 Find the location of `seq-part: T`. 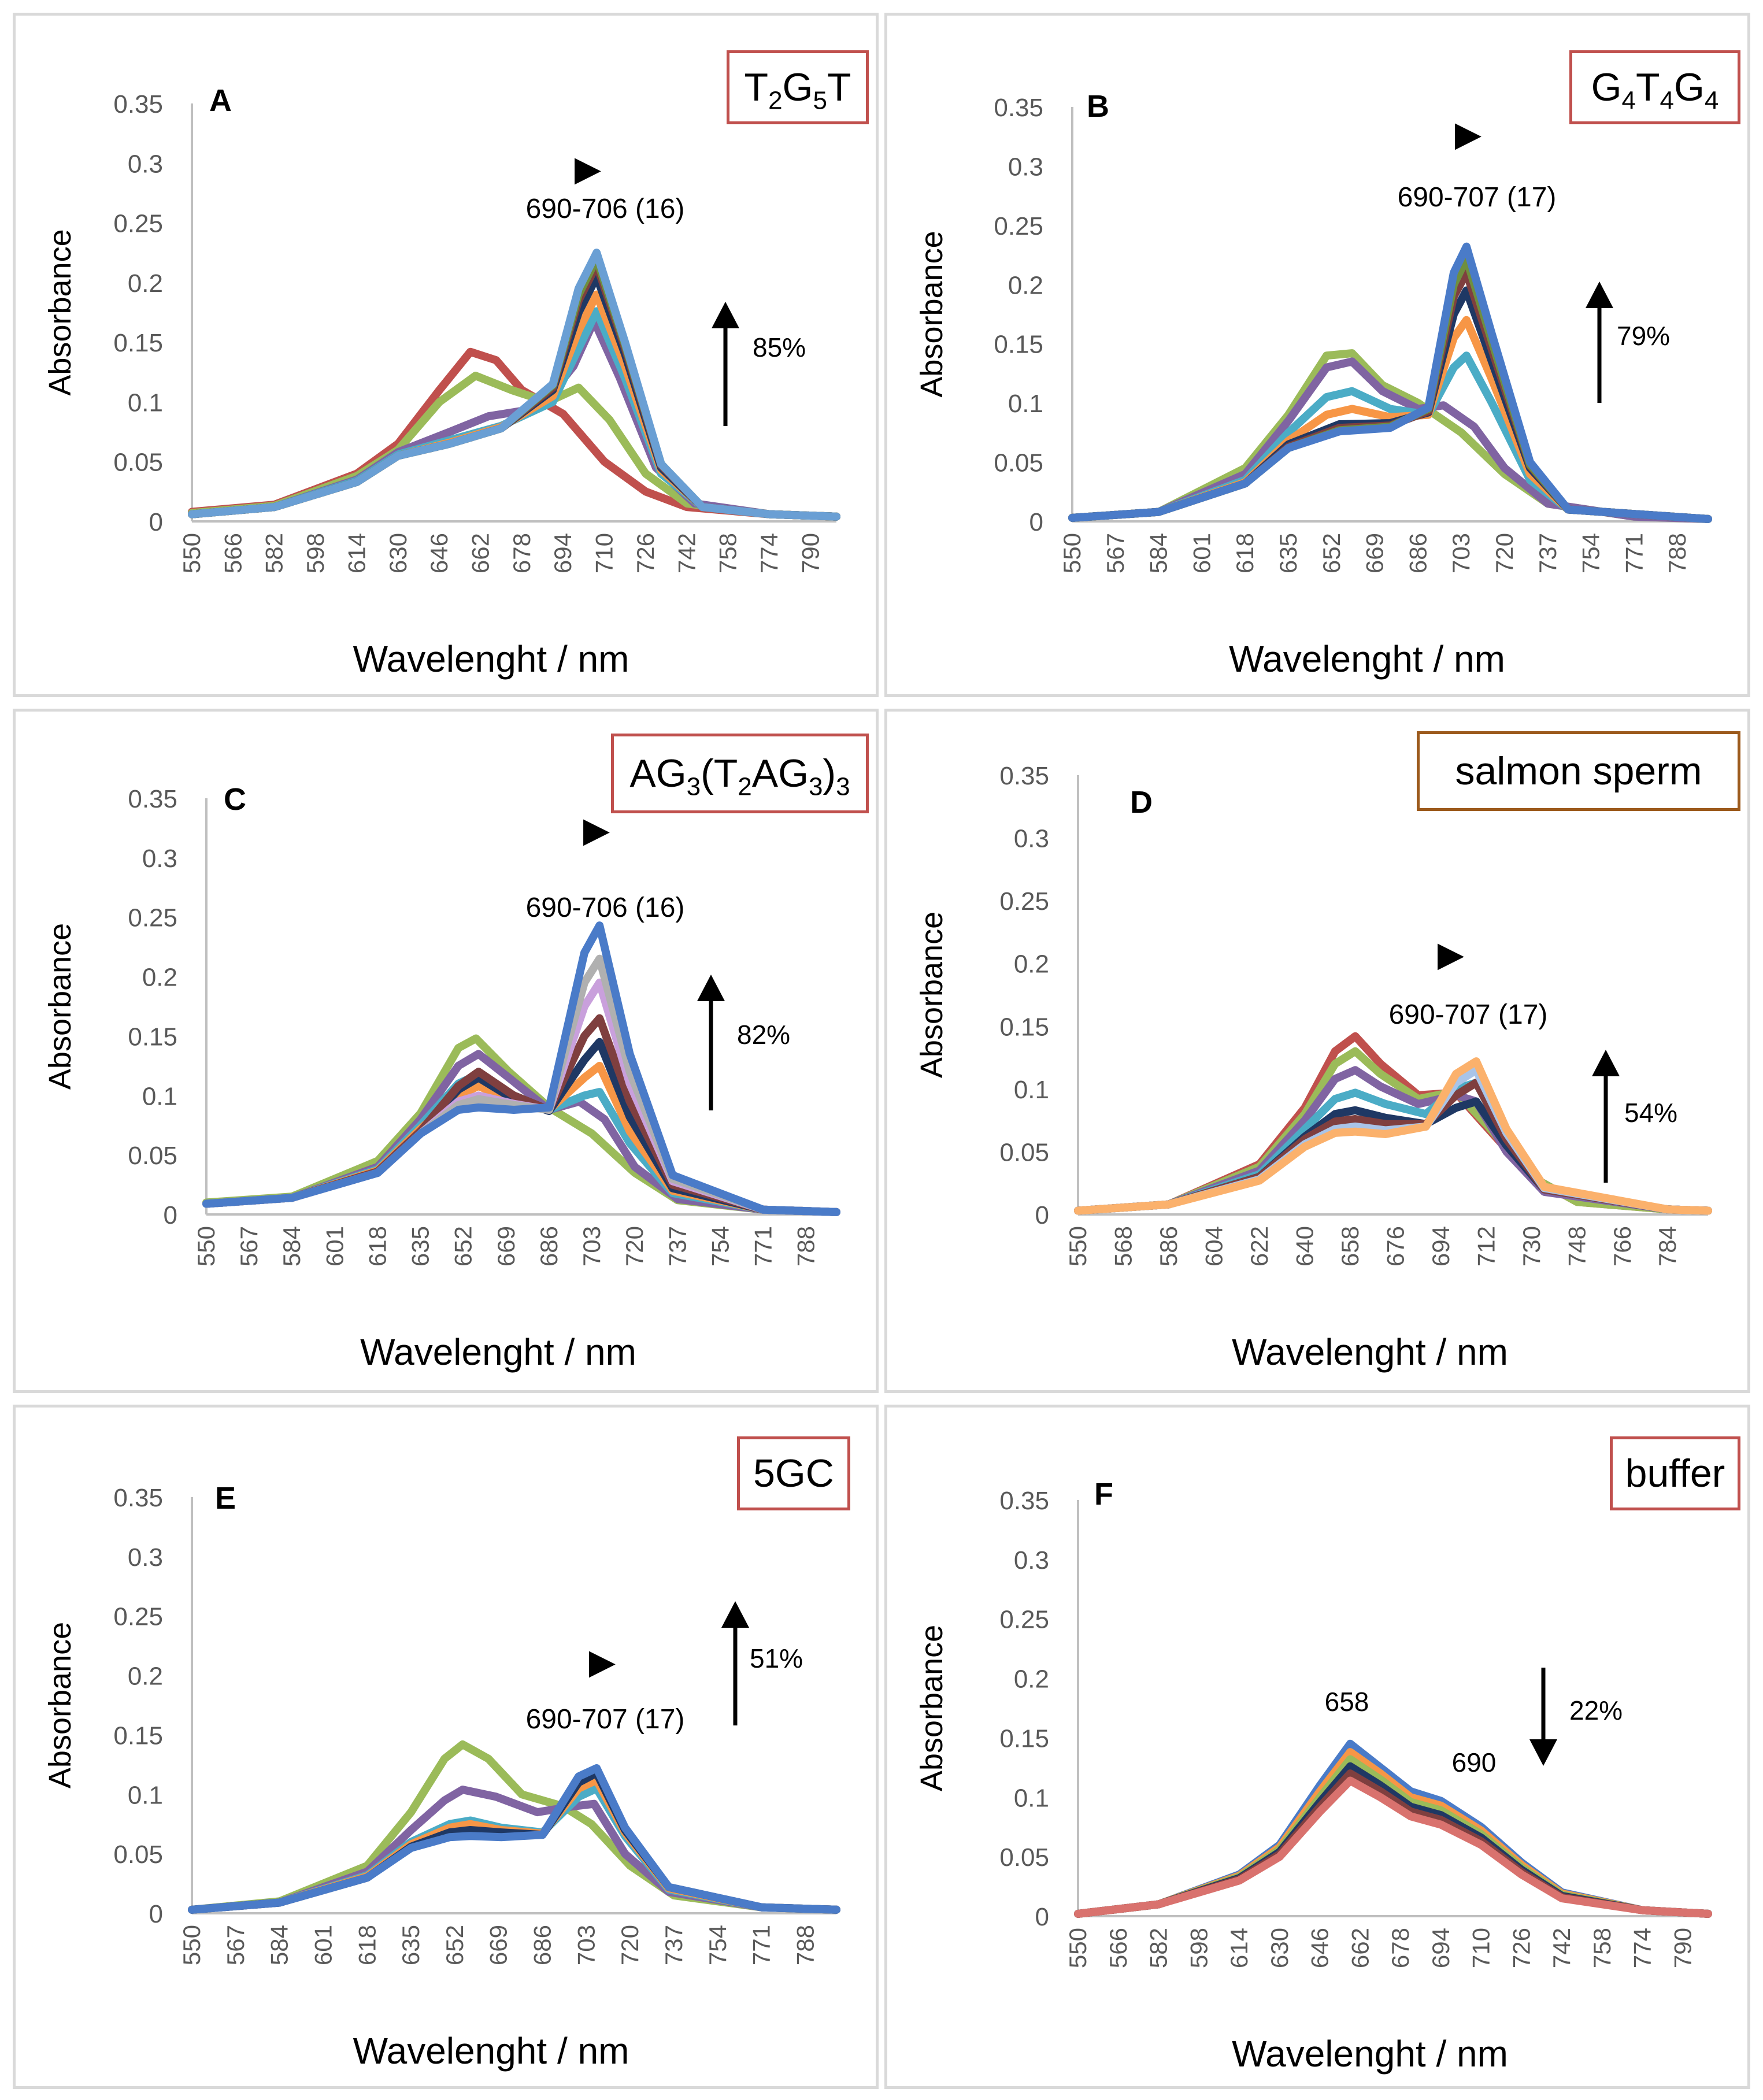

seq-part: T is located at coordinates (1648, 87).